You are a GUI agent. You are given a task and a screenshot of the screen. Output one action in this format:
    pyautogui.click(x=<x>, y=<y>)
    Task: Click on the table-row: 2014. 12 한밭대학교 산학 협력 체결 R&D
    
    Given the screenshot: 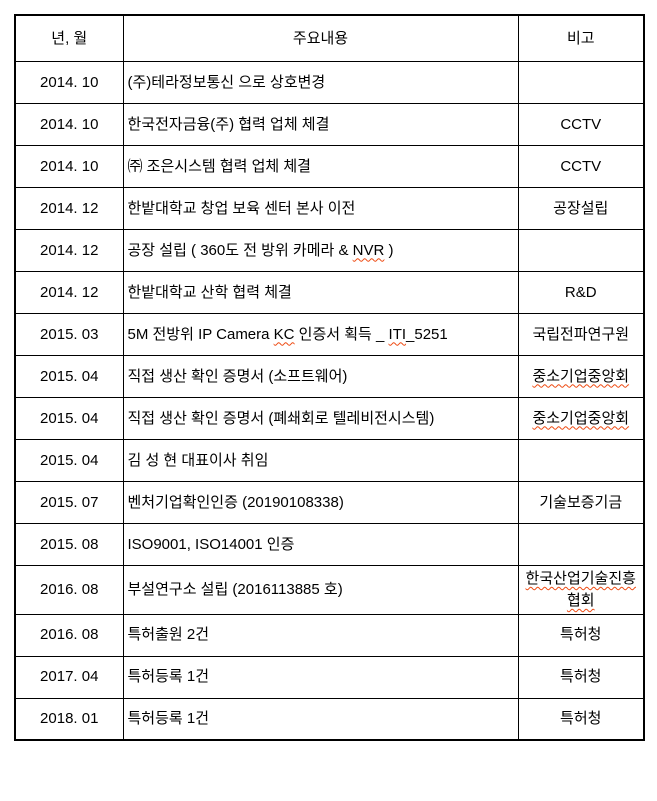 What is the action you would take?
    pyautogui.click(x=329, y=292)
    